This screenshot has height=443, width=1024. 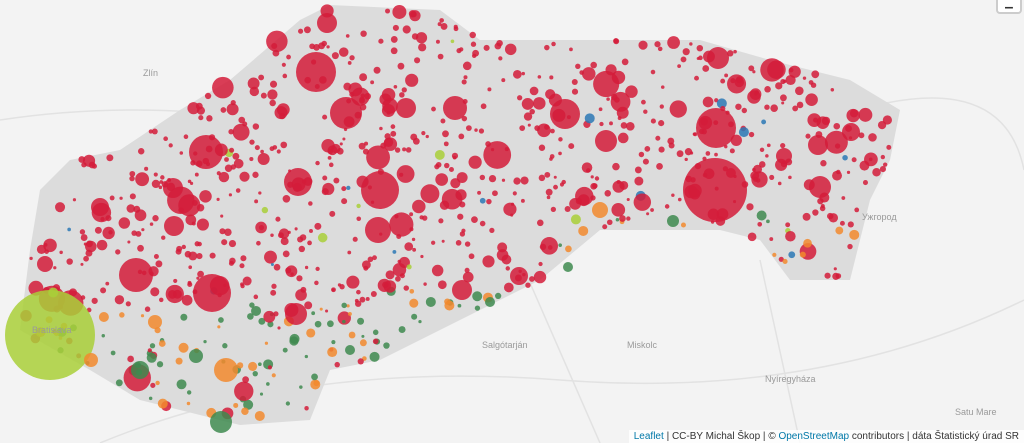 What do you see at coordinates (648, 436) in the screenshot?
I see `leaflet-link: Leaflet` at bounding box center [648, 436].